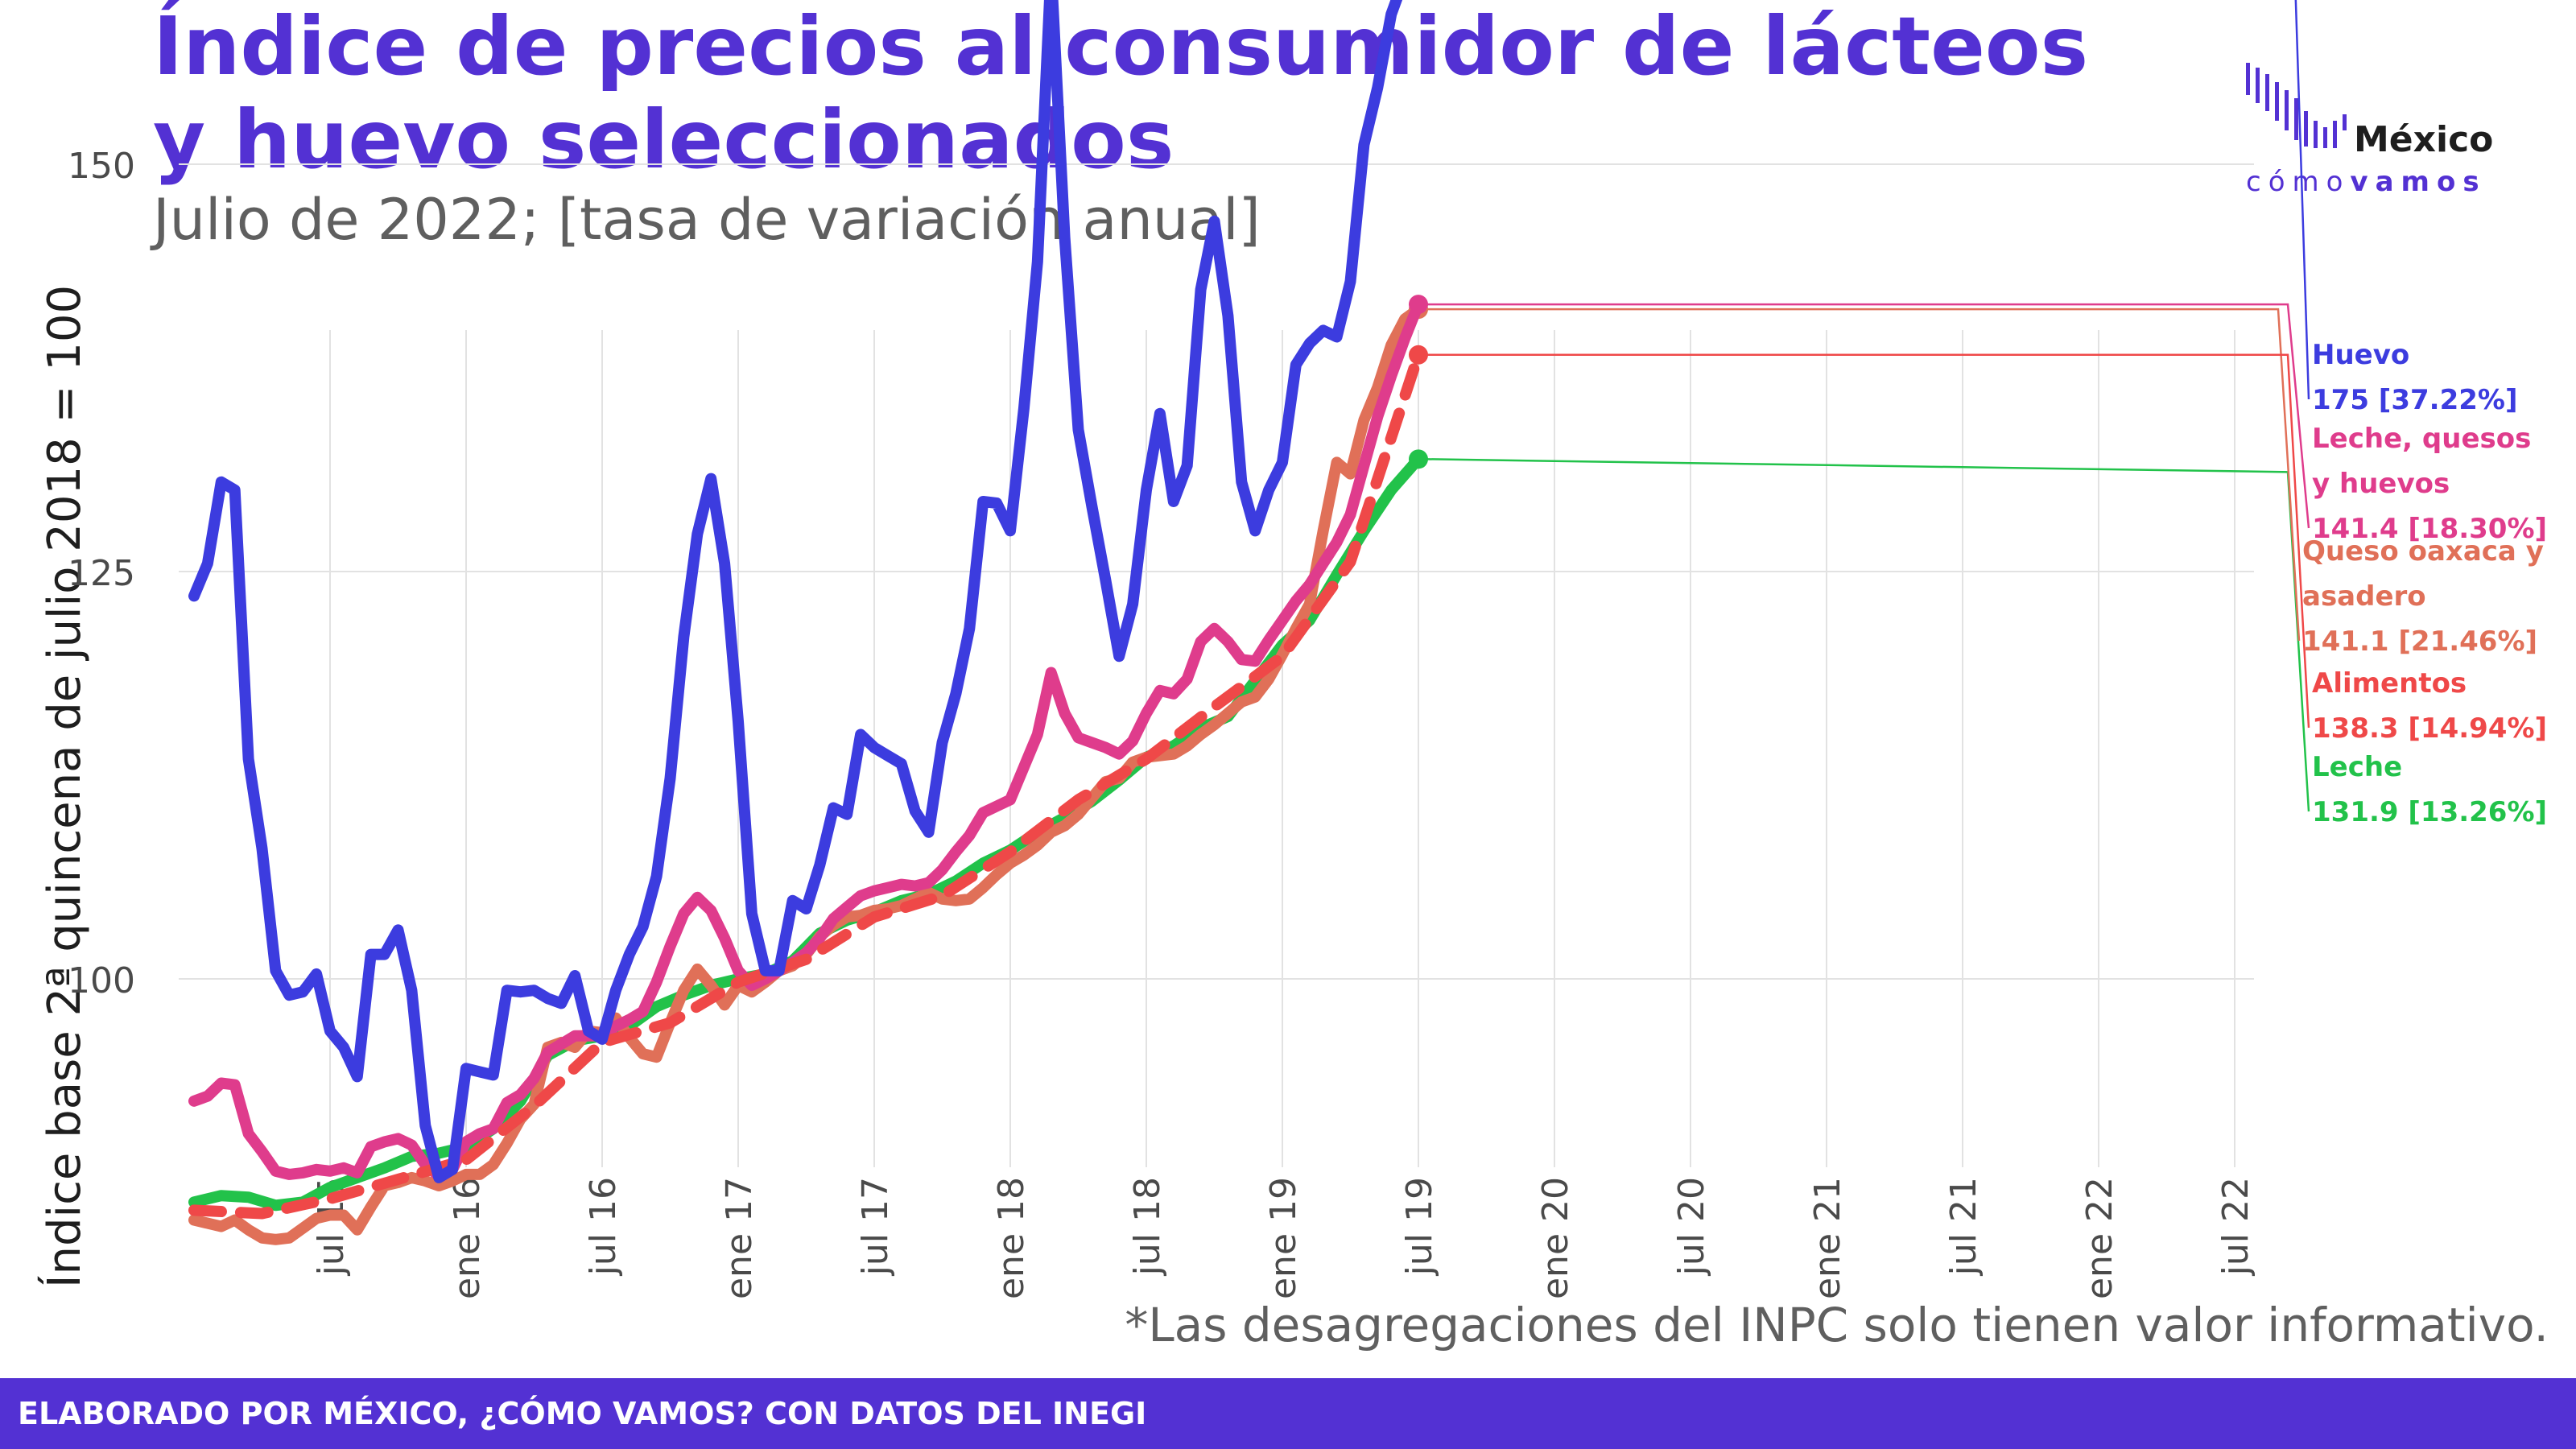 This screenshot has width=2576, height=1449. What do you see at coordinates (2235, 1226) in the screenshot?
I see `x-tick-label: jul 22` at bounding box center [2235, 1226].